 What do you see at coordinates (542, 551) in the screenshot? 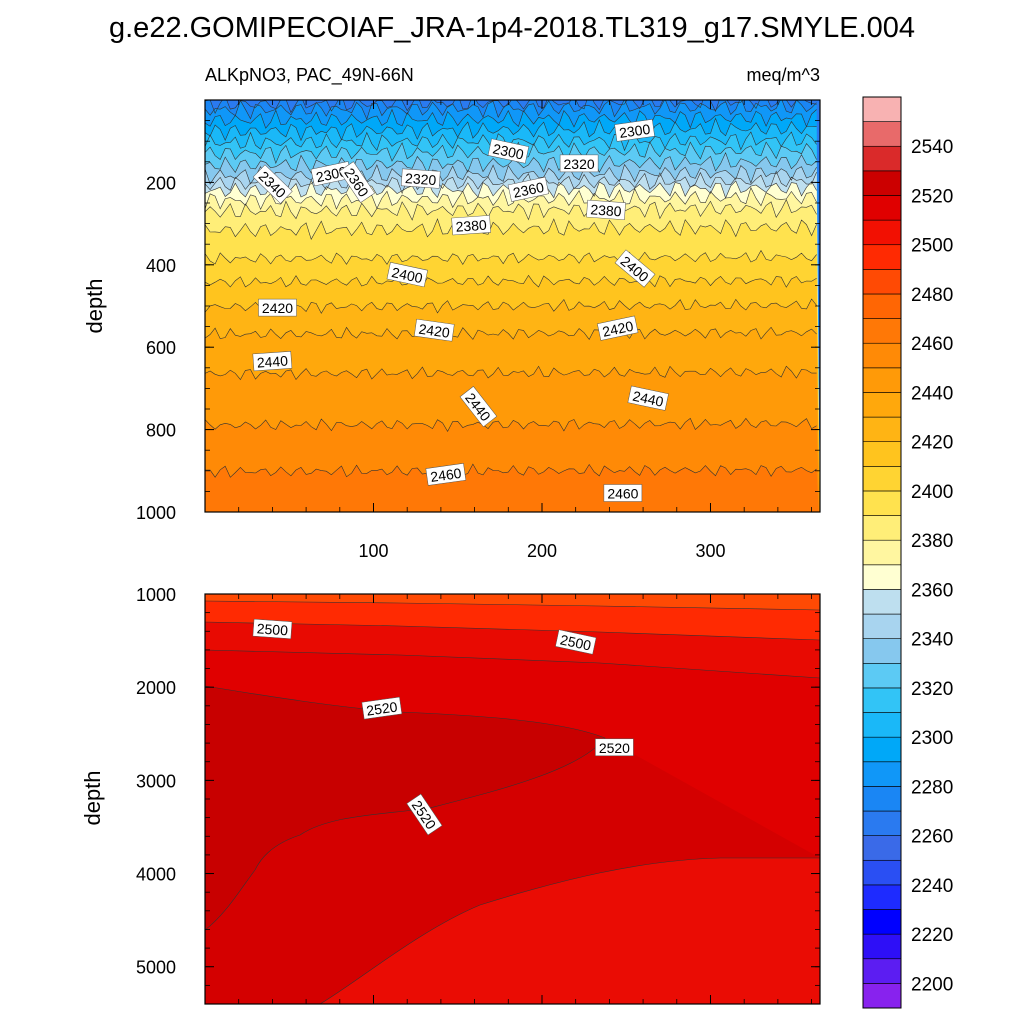
I see `upper-xtick-label: 200` at bounding box center [542, 551].